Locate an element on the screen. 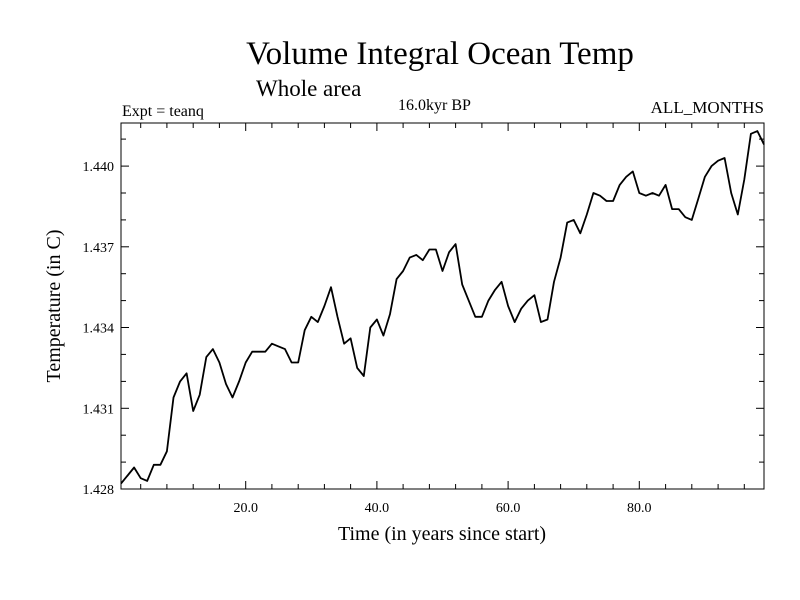 The image size is (800, 600). period-label: 16.0kyr BP is located at coordinates (434, 105).